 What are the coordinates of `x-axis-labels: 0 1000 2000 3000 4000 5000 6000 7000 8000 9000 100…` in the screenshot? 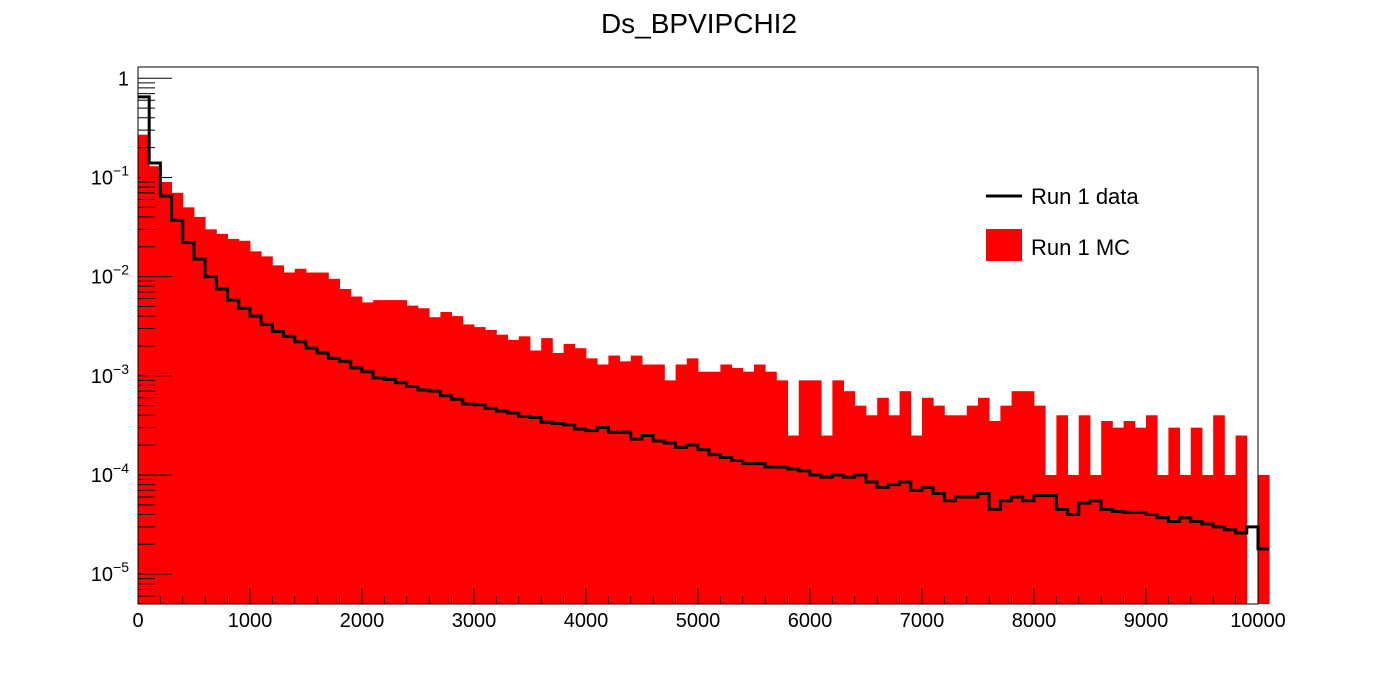 It's located at (708, 621).